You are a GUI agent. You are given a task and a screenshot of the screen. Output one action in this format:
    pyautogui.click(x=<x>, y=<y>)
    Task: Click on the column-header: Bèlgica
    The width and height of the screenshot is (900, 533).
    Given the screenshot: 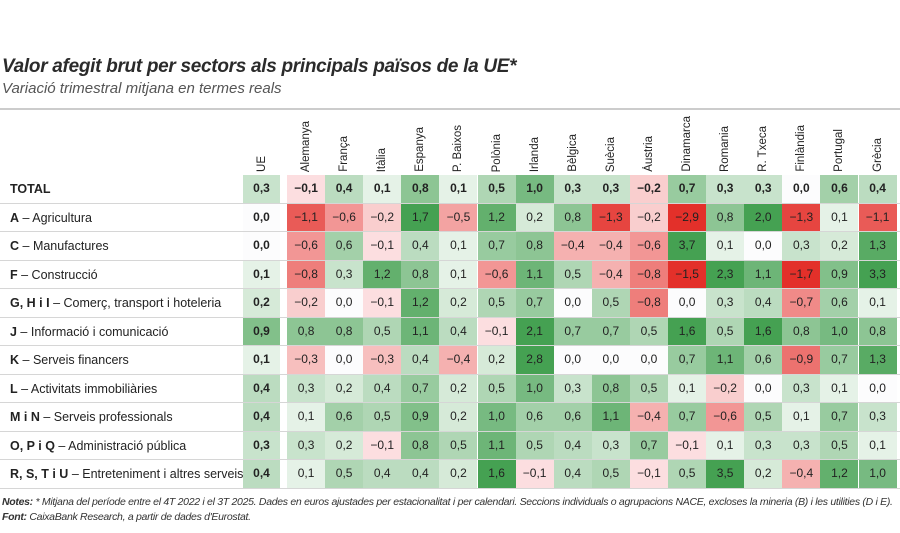 What is the action you would take?
    pyautogui.click(x=573, y=142)
    